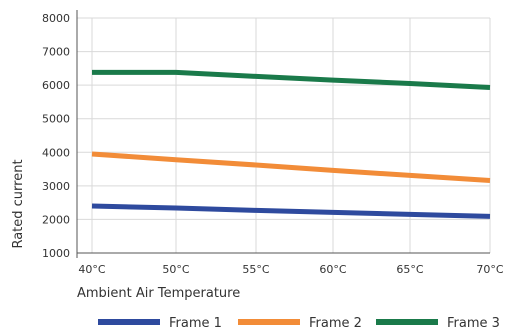 The height and width of the screenshot is (331, 505). Describe the element at coordinates (56, 85) in the screenshot. I see `y-tick-label: 6000` at that location.